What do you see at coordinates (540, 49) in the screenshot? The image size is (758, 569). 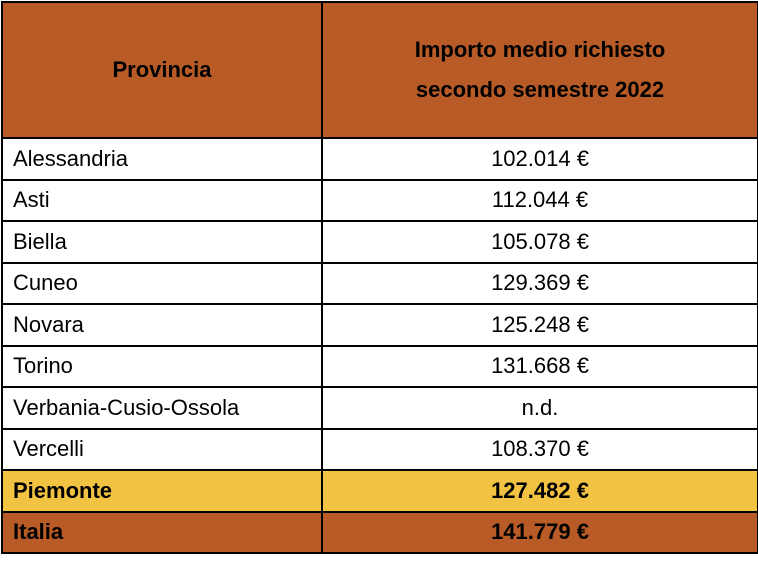 I see `header-importo-line1: Importo medio richiesto` at bounding box center [540, 49].